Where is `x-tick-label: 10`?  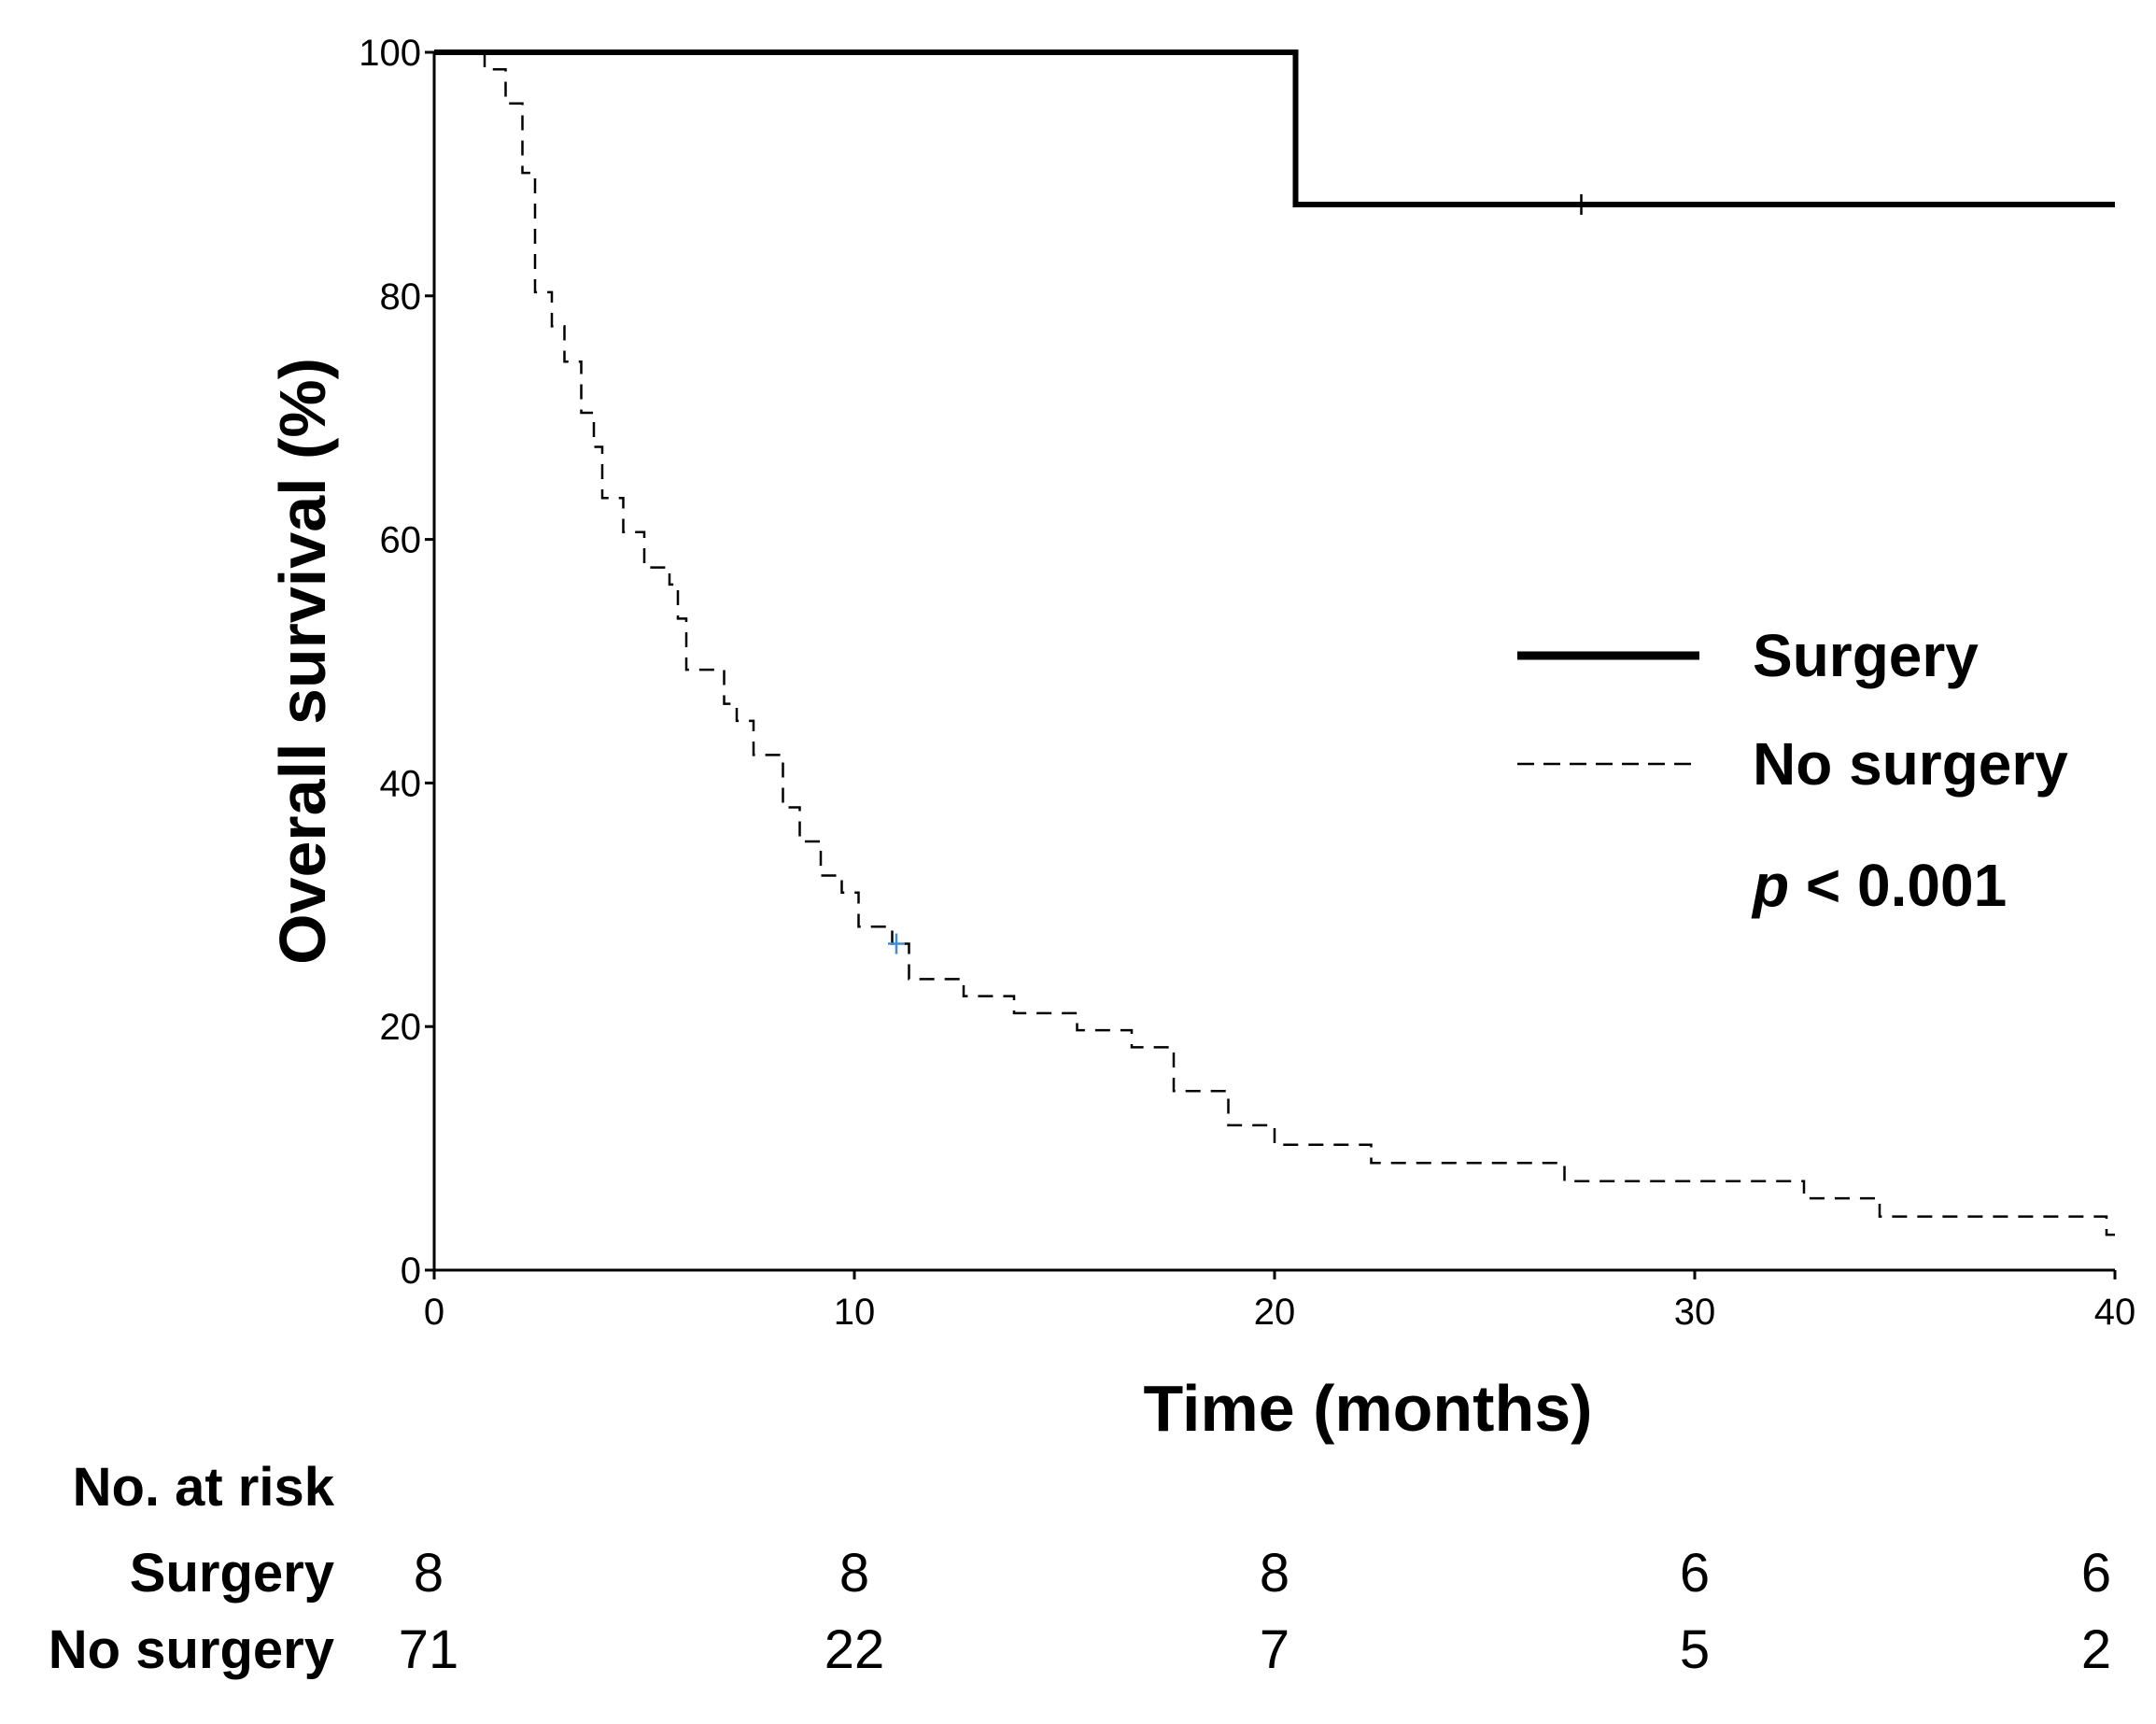
x-tick-label: 10 is located at coordinates (855, 1312).